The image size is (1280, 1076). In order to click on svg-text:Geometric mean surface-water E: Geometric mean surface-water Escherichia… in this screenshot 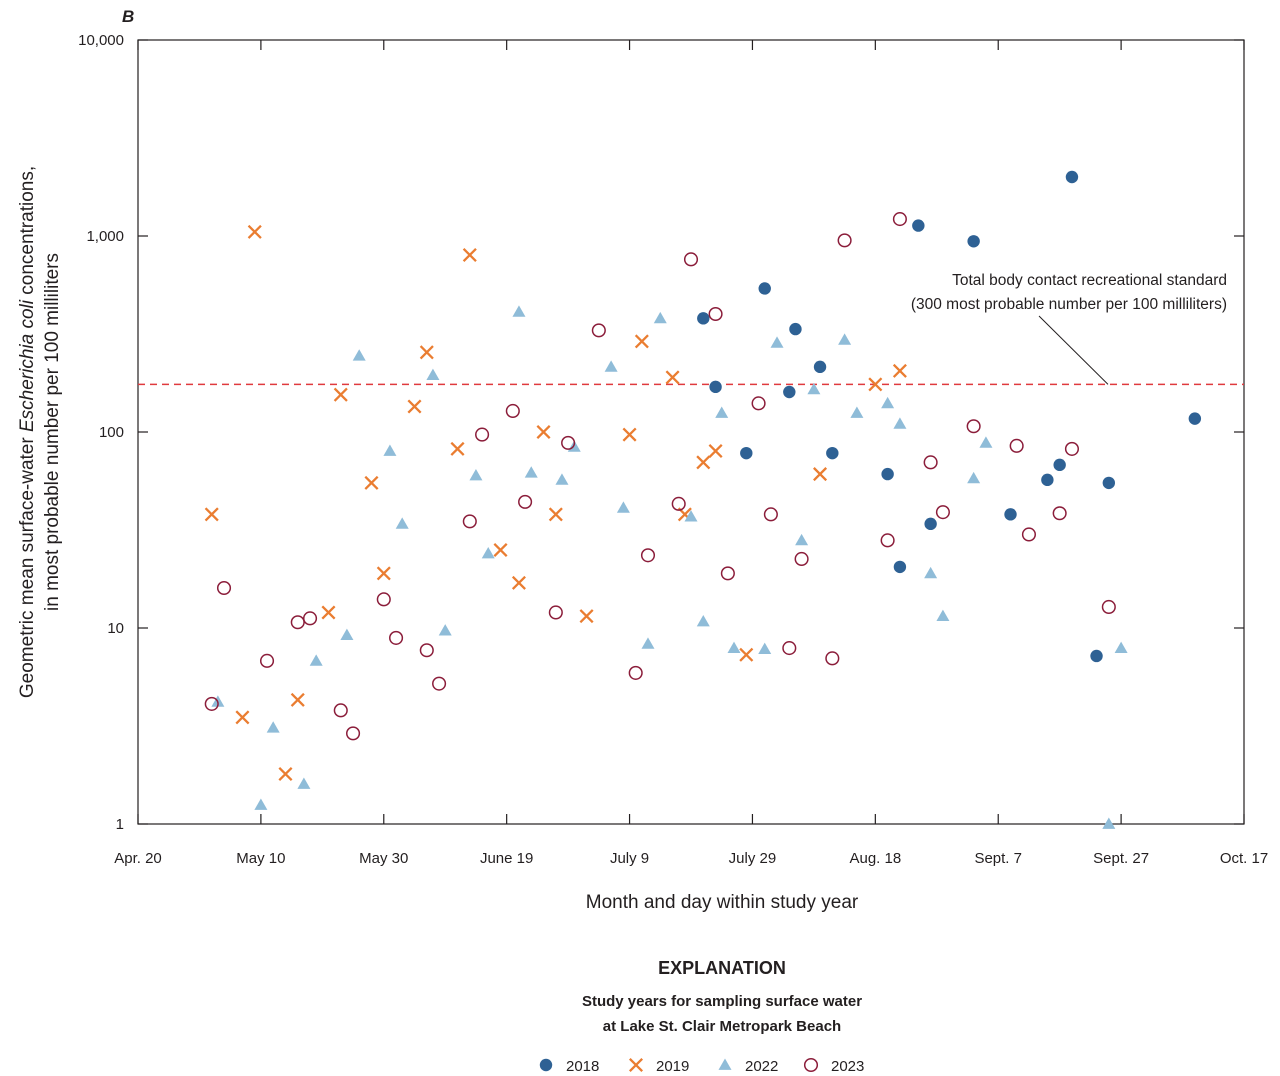, I will do `click(27, 432)`.